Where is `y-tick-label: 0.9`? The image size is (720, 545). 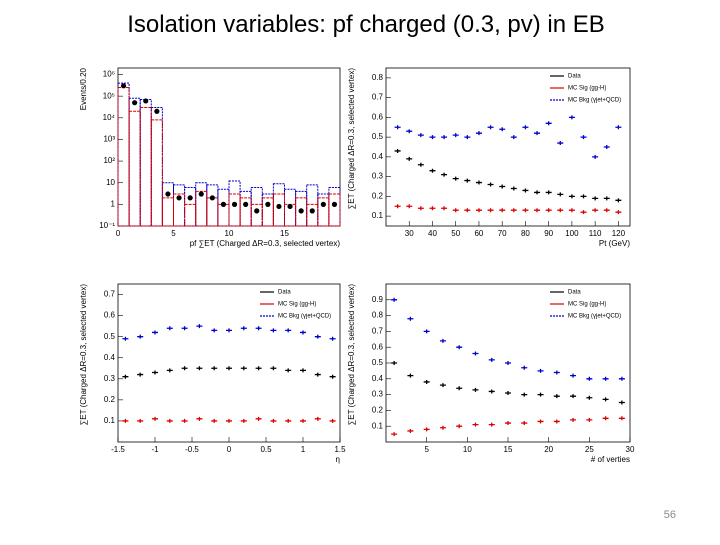
y-tick-label: 0.9 is located at coordinates (378, 299).